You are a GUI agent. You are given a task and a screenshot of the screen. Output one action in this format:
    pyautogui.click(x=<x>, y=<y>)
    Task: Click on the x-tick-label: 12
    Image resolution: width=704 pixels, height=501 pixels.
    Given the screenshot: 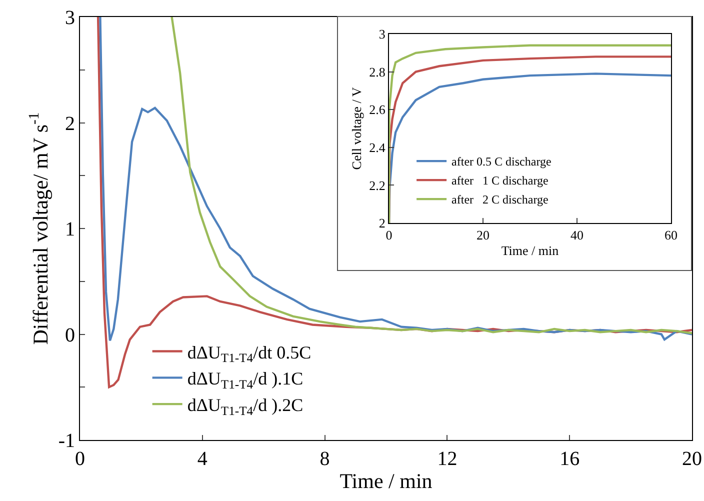 What is the action you would take?
    pyautogui.click(x=447, y=459)
    